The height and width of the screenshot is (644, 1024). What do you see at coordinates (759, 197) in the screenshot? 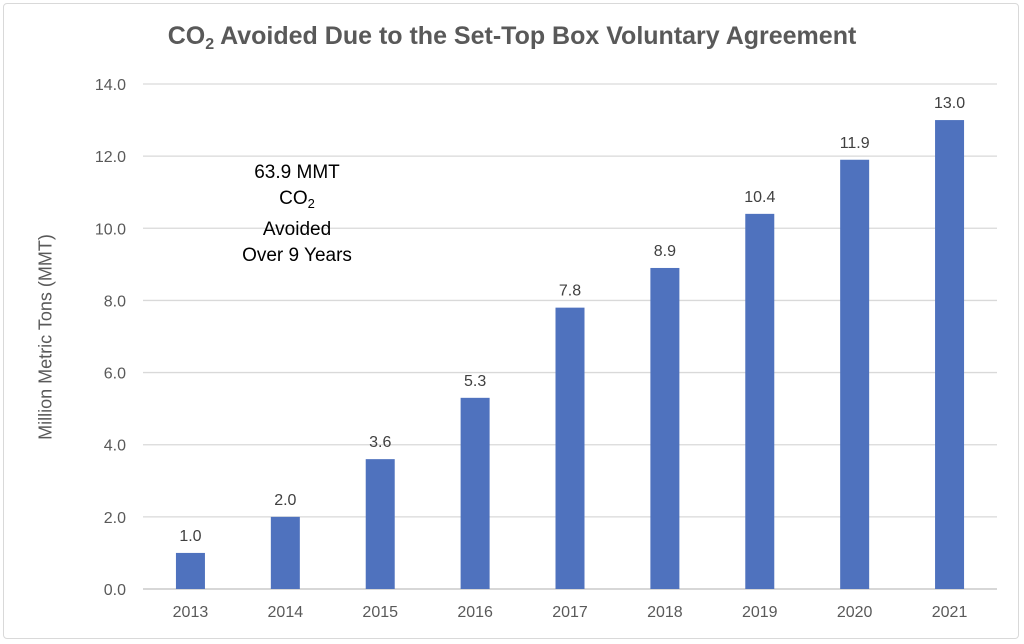
I see `data-label: 10.4` at bounding box center [759, 197].